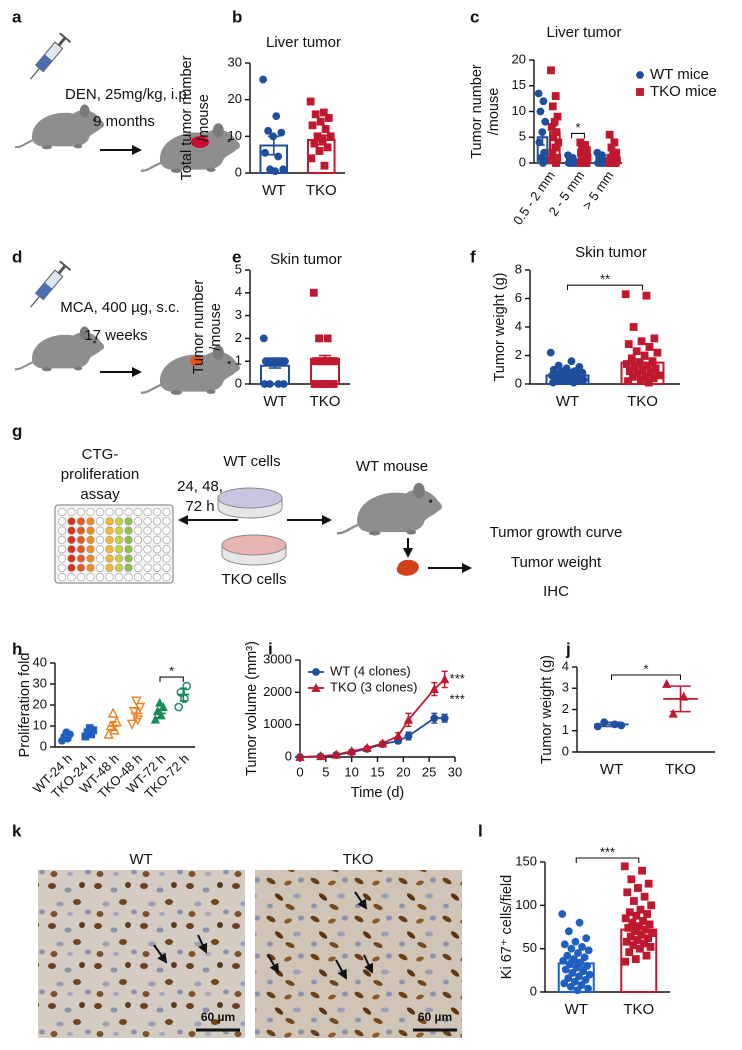 The image size is (742, 1050). I want to click on y-axis-label: Tumor number, so click(199, 327).